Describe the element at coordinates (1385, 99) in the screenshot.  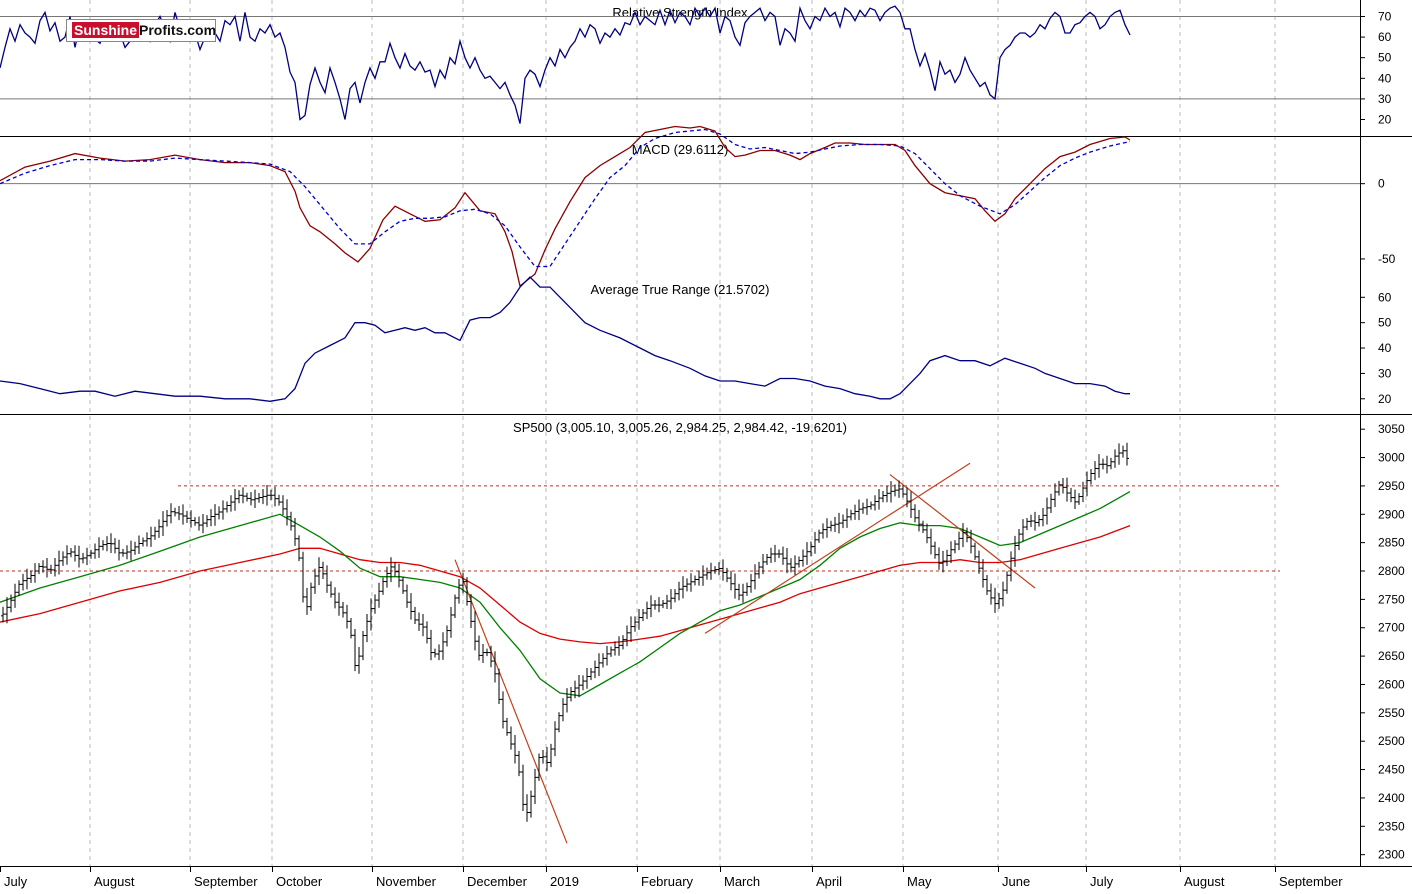
I see `rsi-tick-label: 30` at that location.